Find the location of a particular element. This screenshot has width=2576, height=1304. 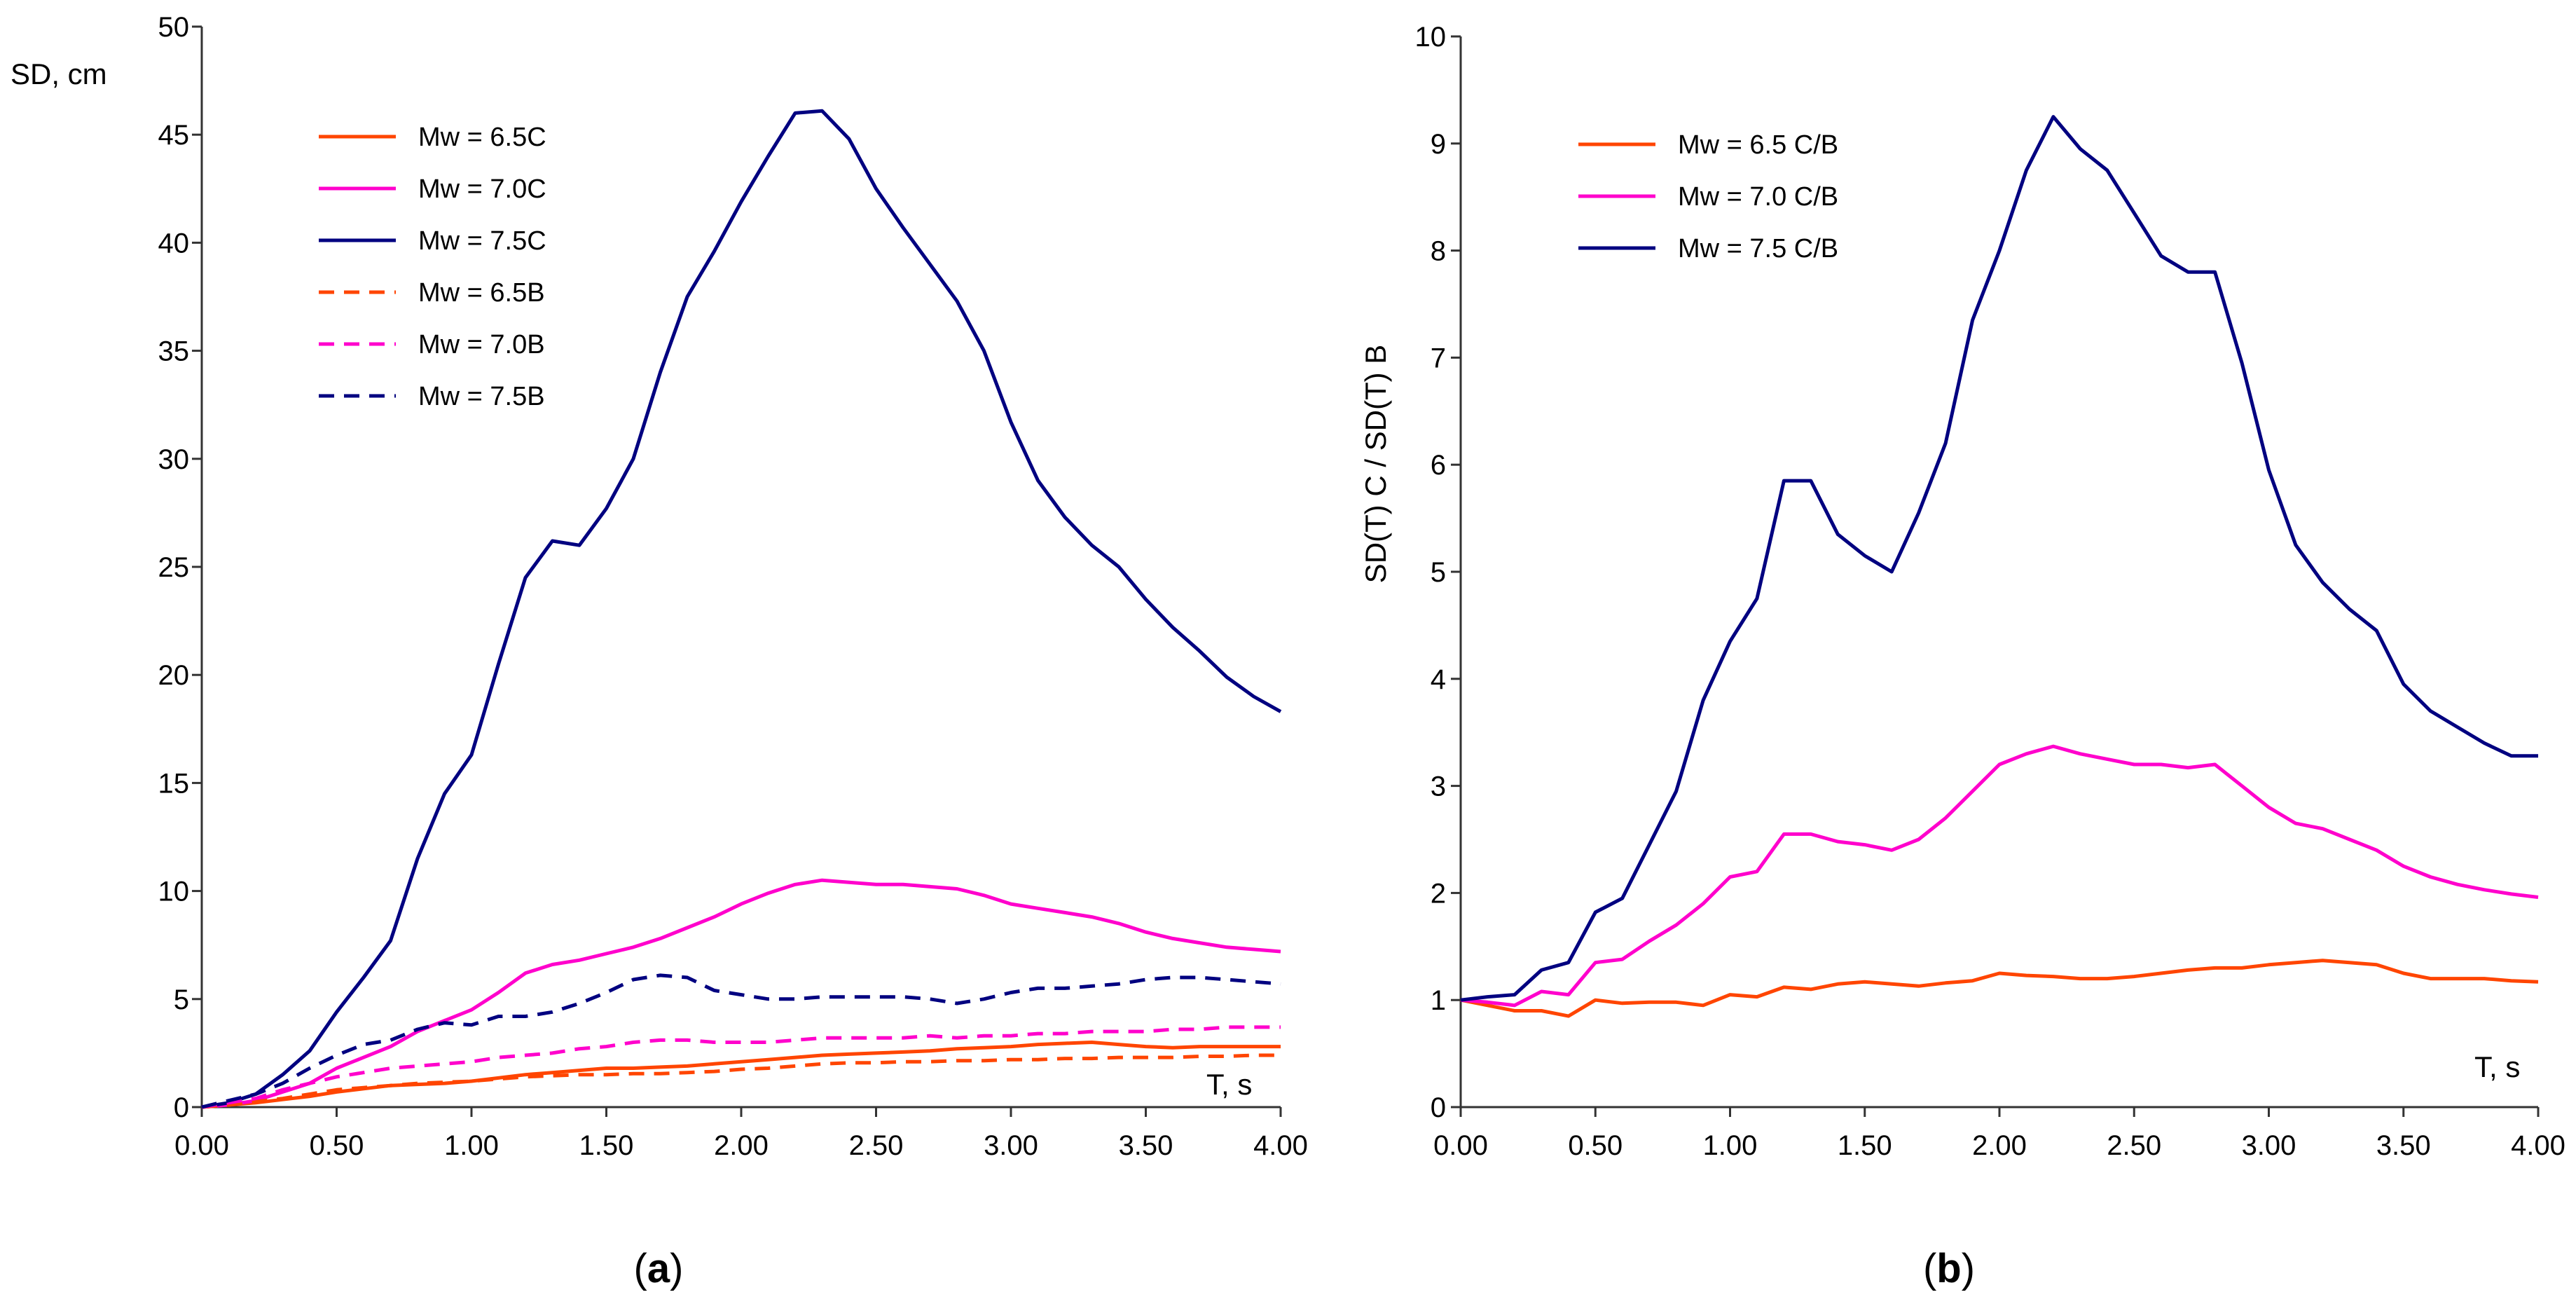

legend-label: Mw = 6.5B is located at coordinates (481, 293).